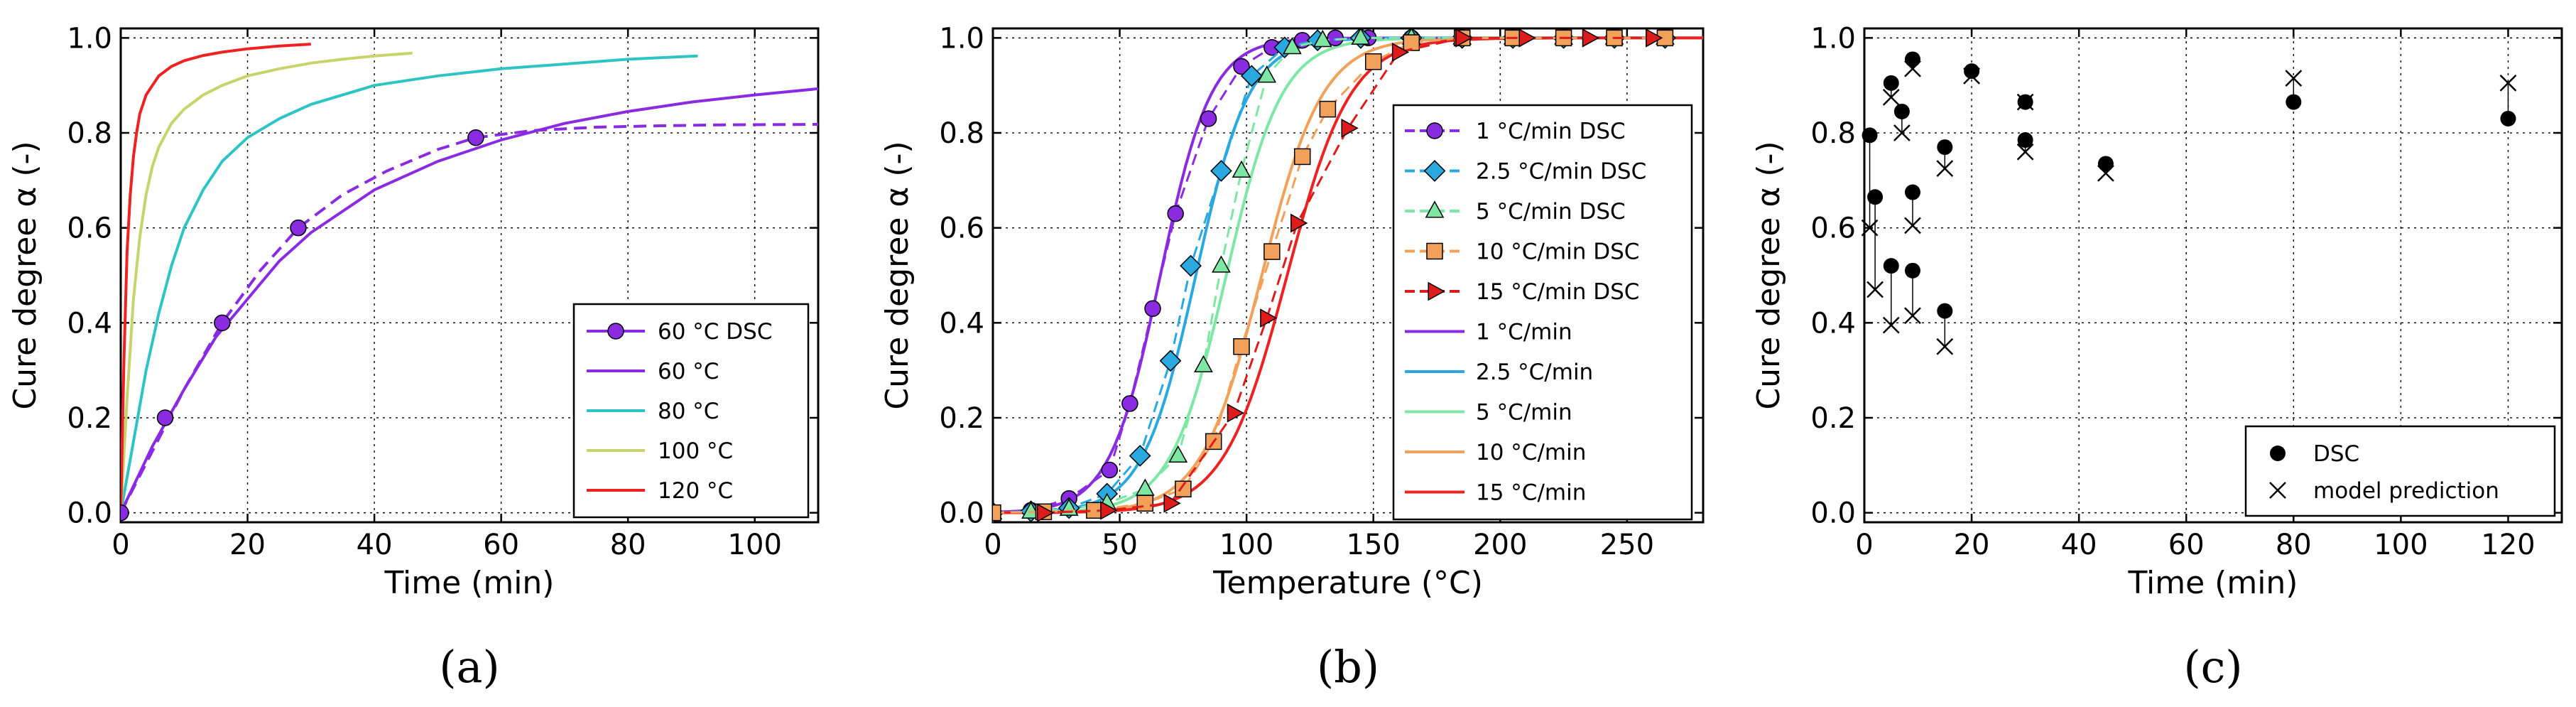 Image resolution: width=2576 pixels, height=707 pixels. I want to click on x-axis-label: Time (min), so click(470, 583).